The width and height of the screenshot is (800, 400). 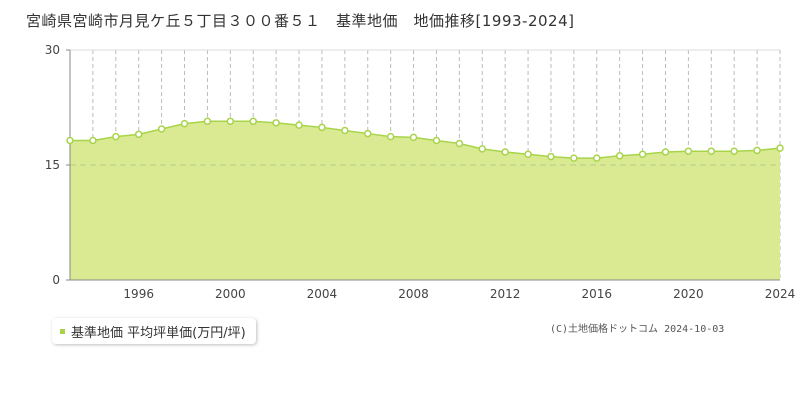 I want to click on y-tick-label: 0, so click(x=56, y=280).